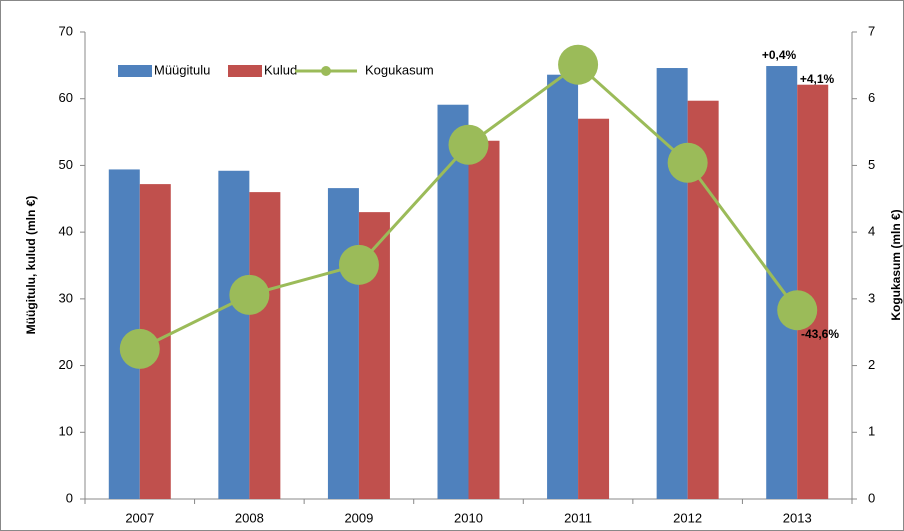 The width and height of the screenshot is (904, 531). What do you see at coordinates (871, 164) in the screenshot?
I see `y2-tick-label: 5` at bounding box center [871, 164].